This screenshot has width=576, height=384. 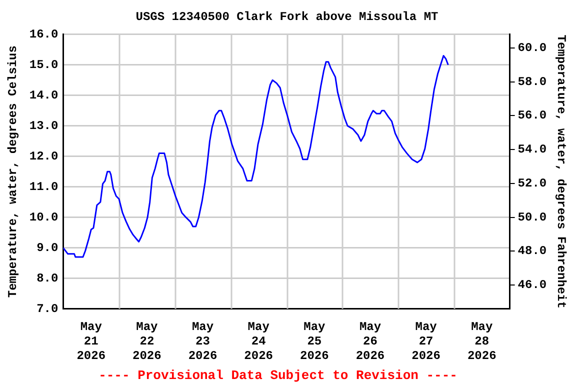 I want to click on y2-tick-label: 56.0, so click(x=532, y=115).